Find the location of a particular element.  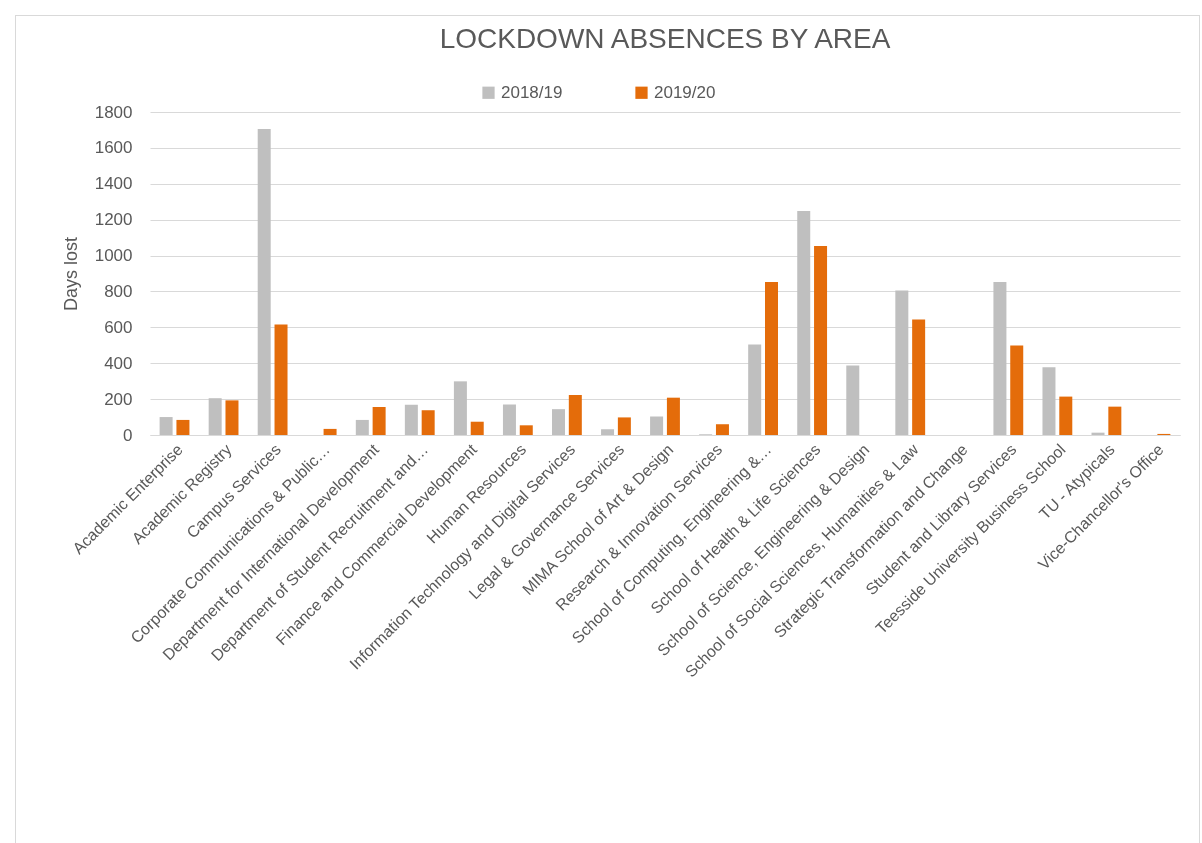

y-tick-label: 0 is located at coordinates (128, 435).